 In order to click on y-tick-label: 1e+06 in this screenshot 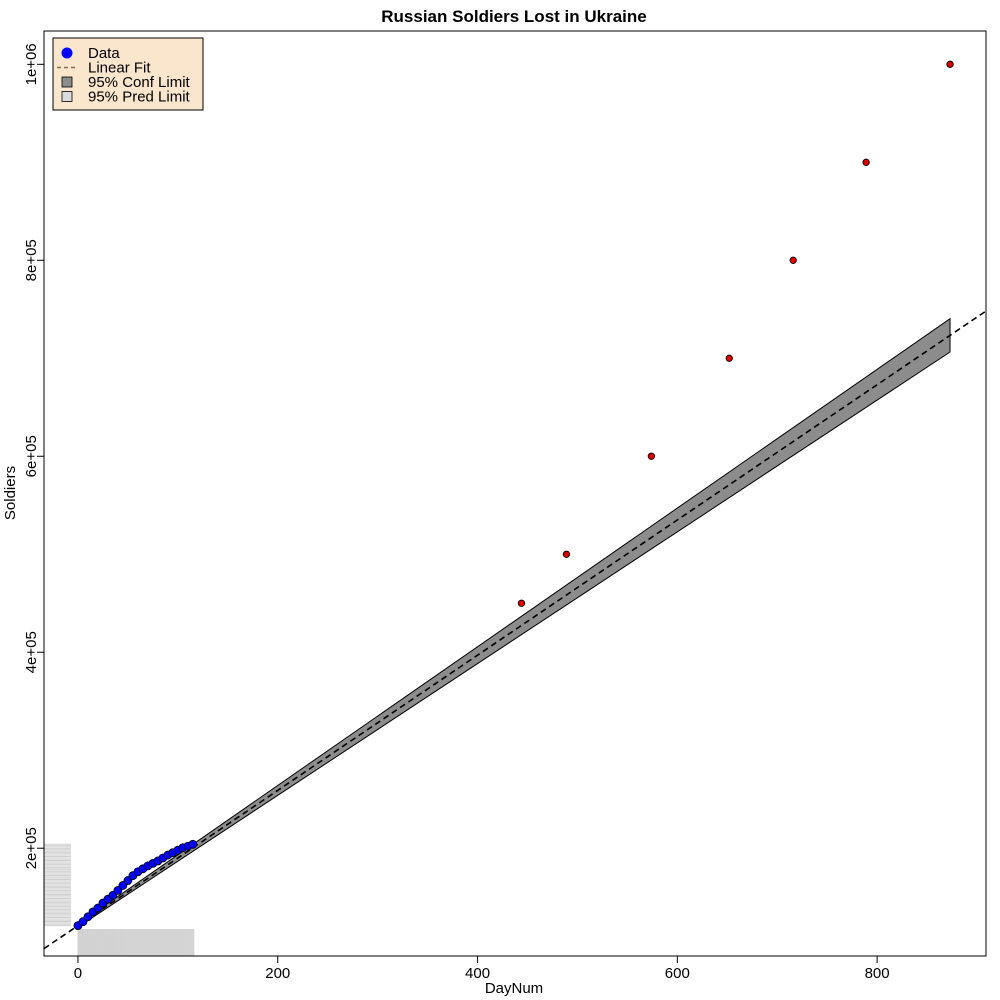, I will do `click(31, 64)`.